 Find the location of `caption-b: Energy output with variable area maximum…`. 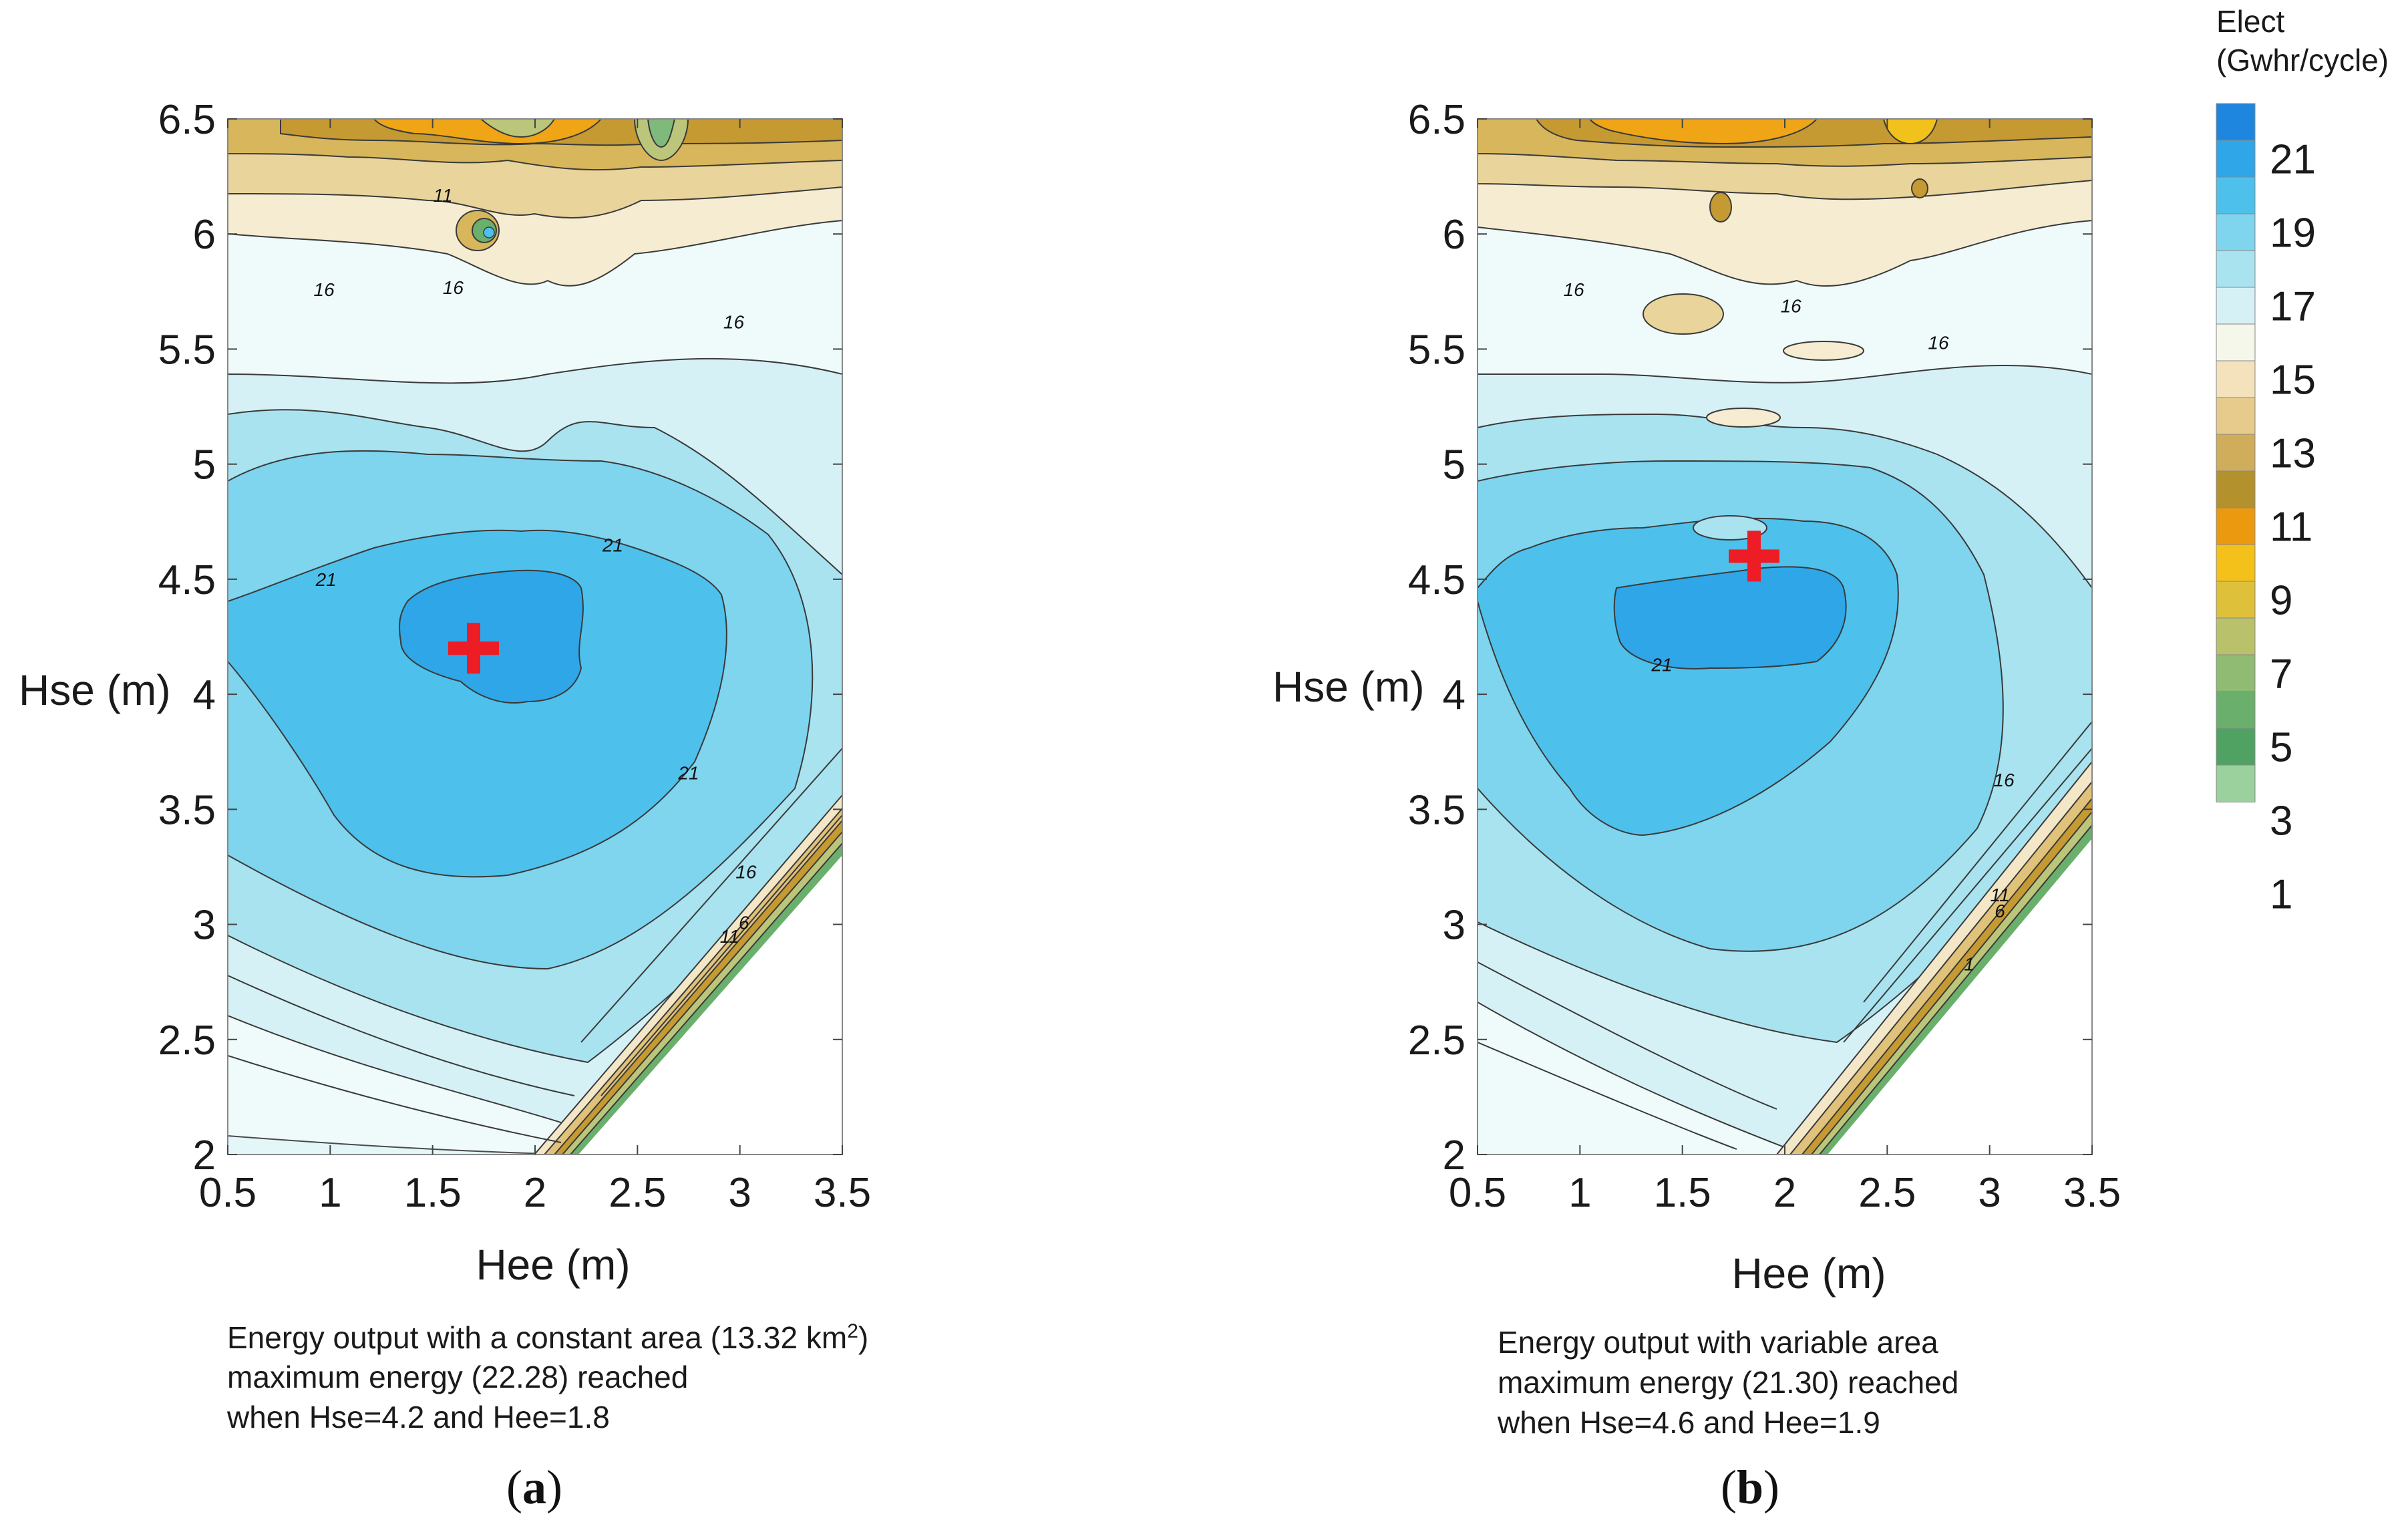

caption-b: Energy output with variable area maximum… is located at coordinates (1727, 1382).